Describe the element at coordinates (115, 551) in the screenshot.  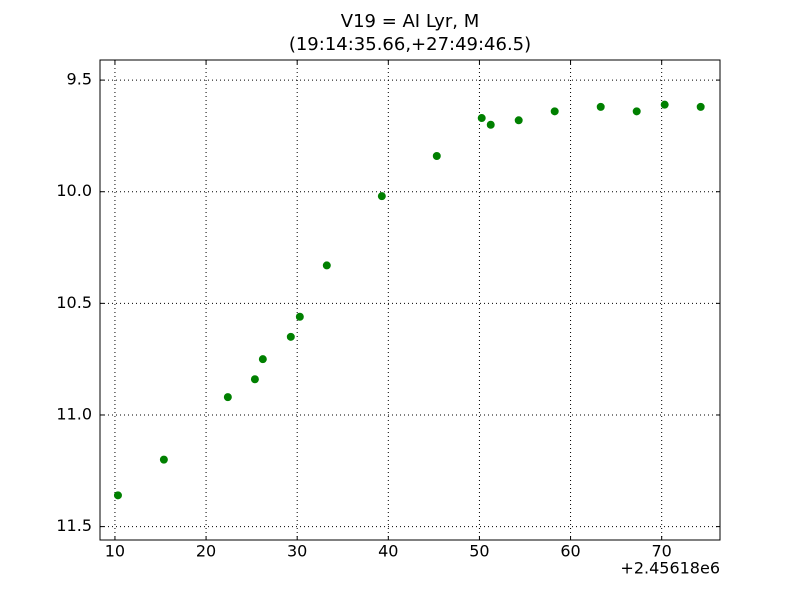
I see `x-tick-label: 10` at that location.